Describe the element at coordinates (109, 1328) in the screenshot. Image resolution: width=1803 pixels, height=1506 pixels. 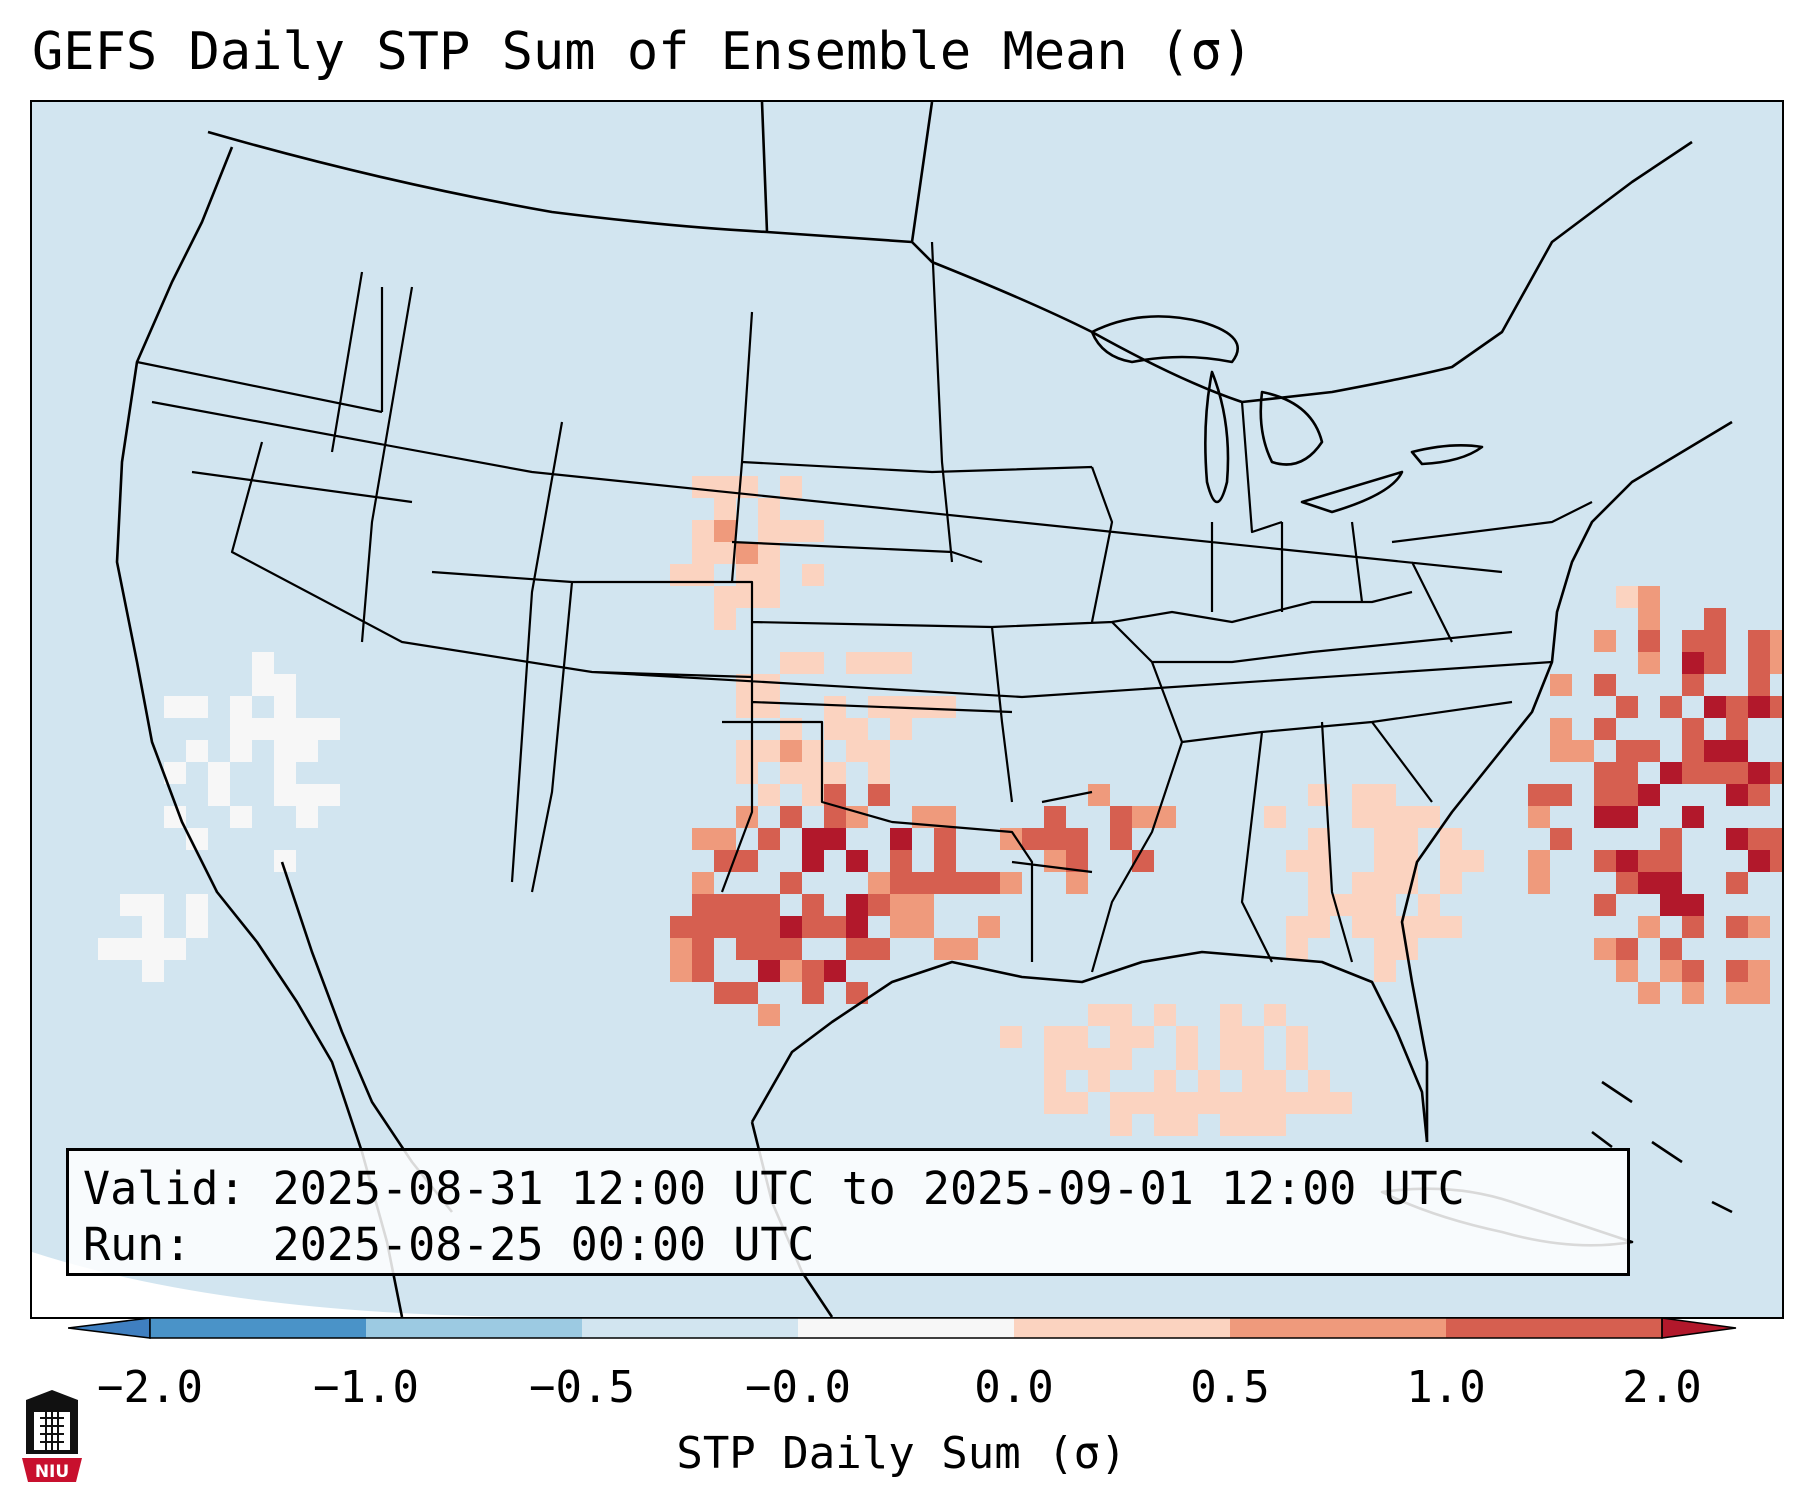
I see `colorbar-under-arrow` at that location.